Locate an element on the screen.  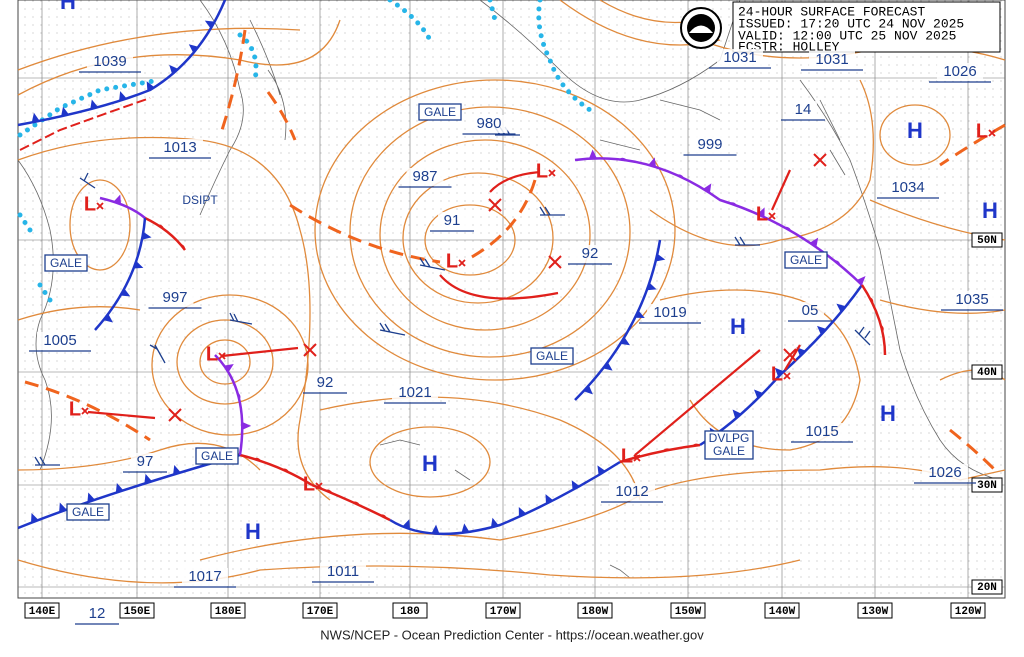
isobar-label: 987 is located at coordinates (424, 176).